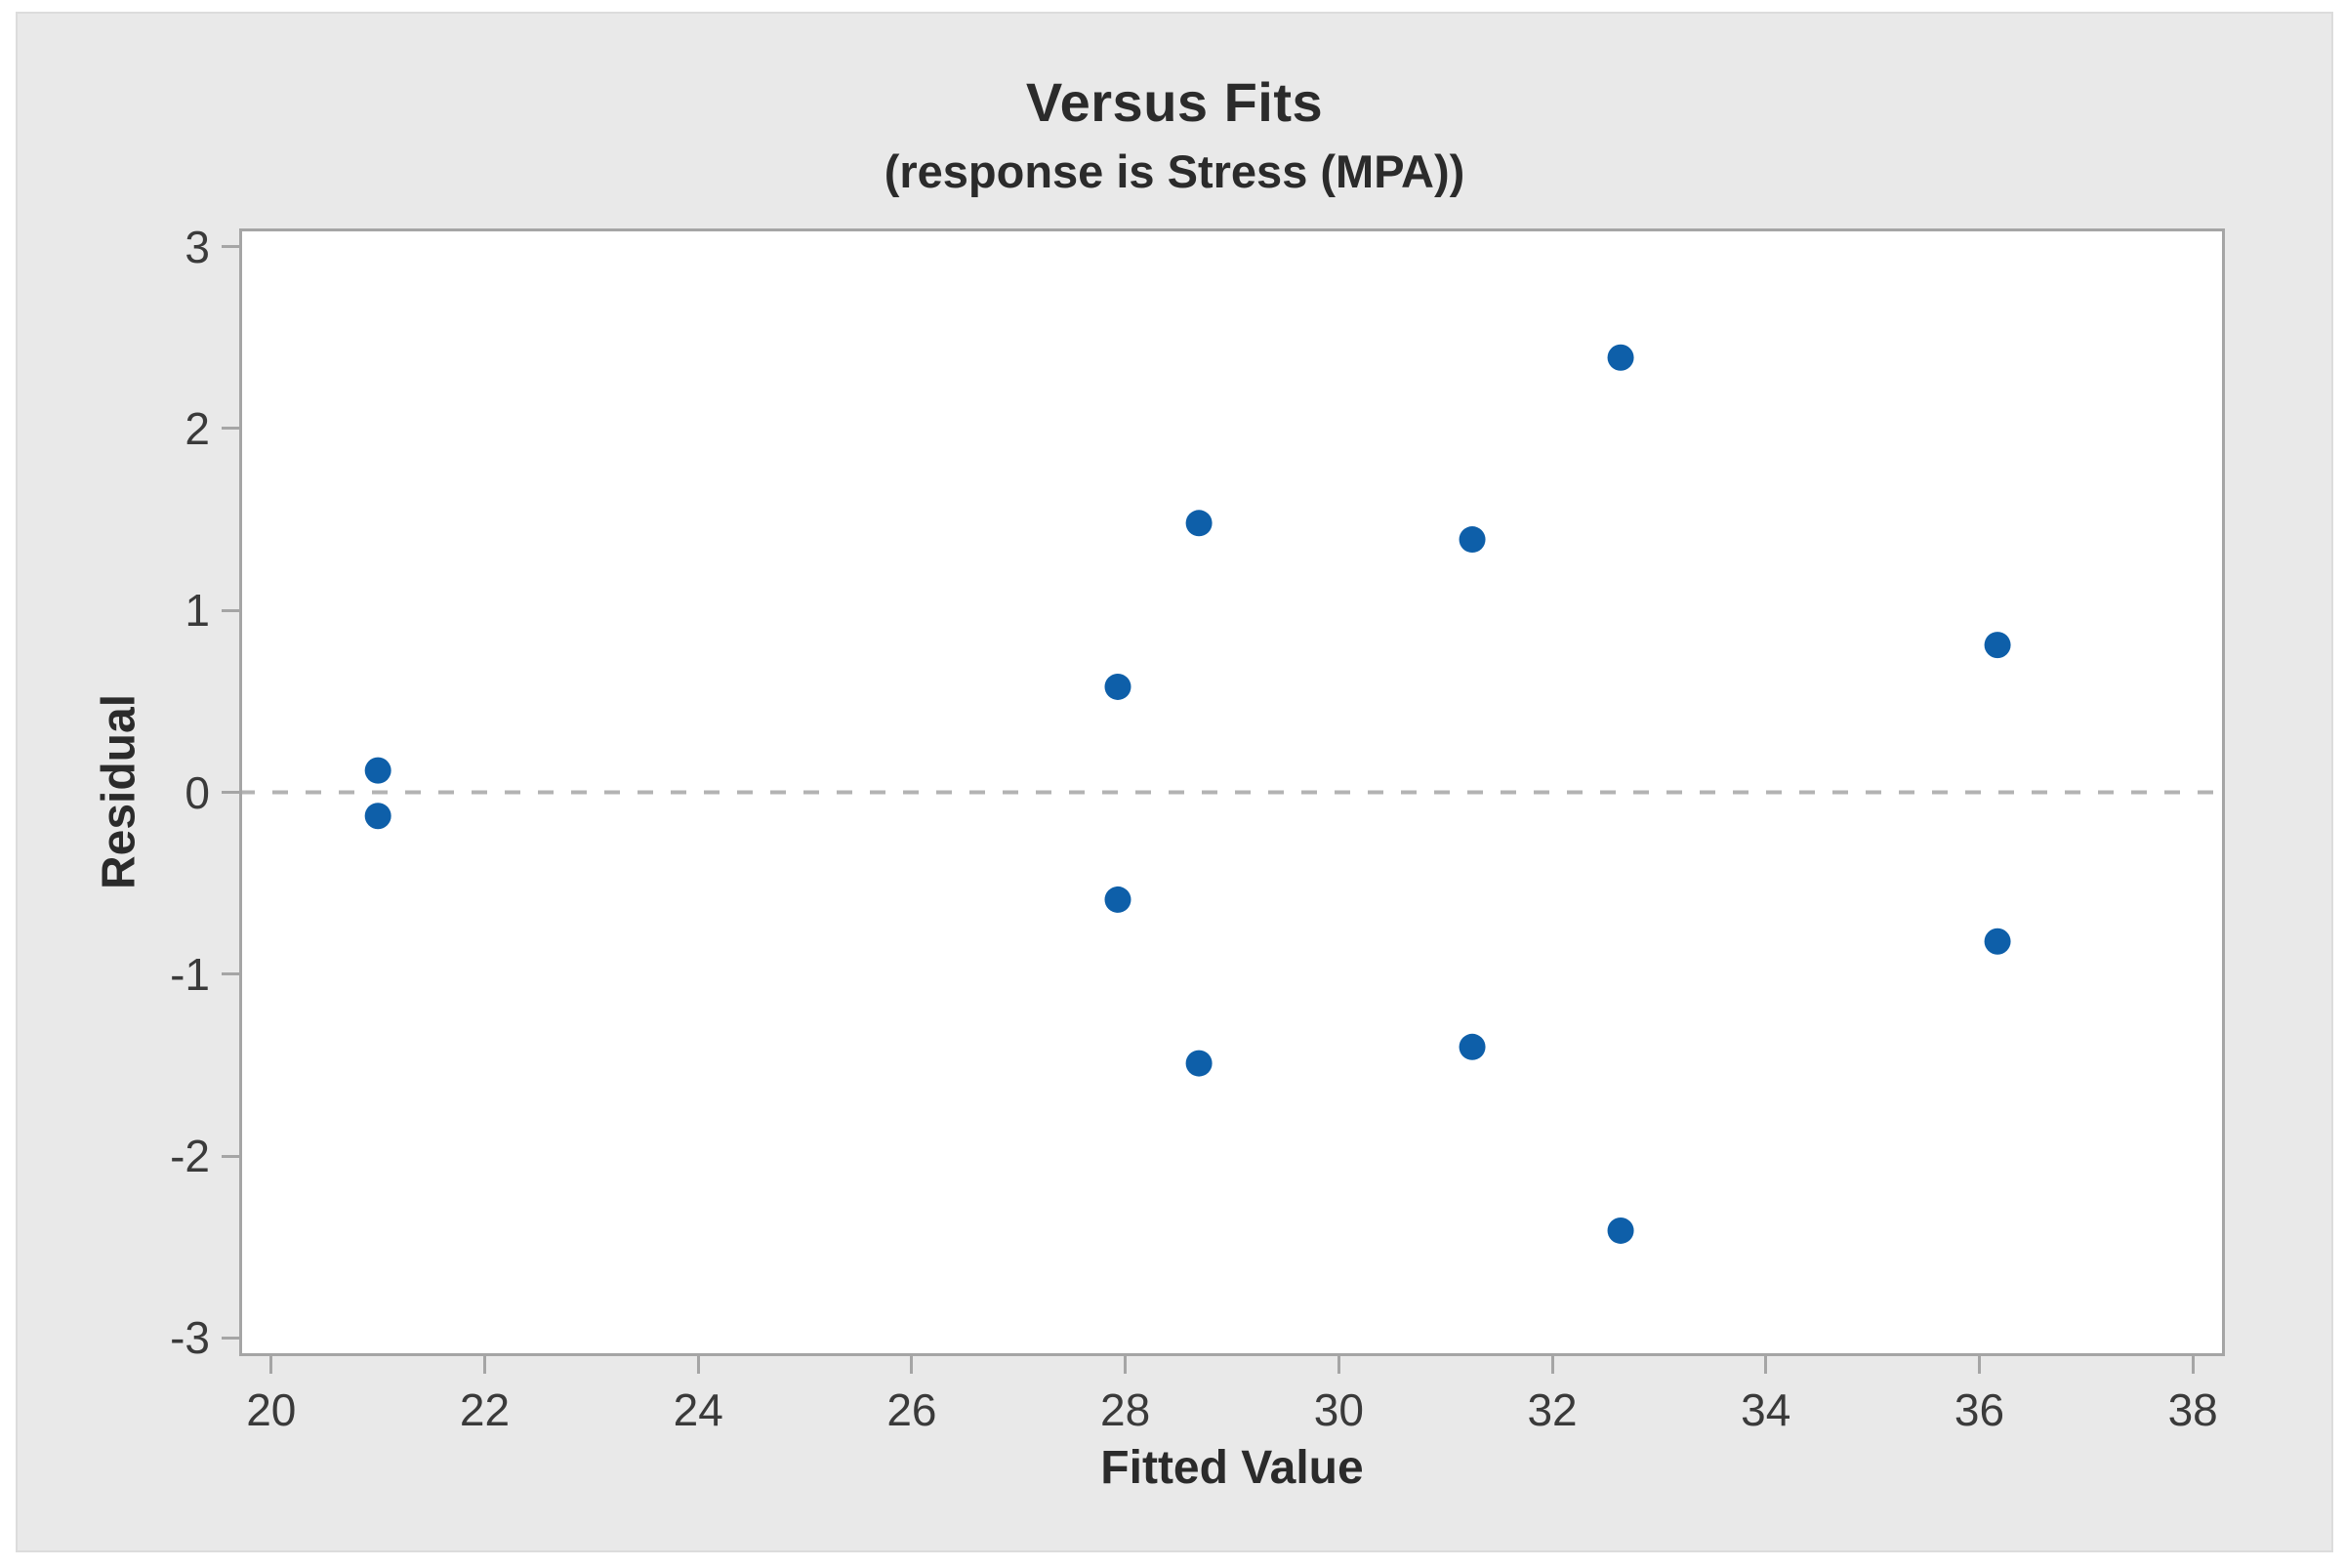  I want to click on x-tick-label: 38, so click(2192, 1409).